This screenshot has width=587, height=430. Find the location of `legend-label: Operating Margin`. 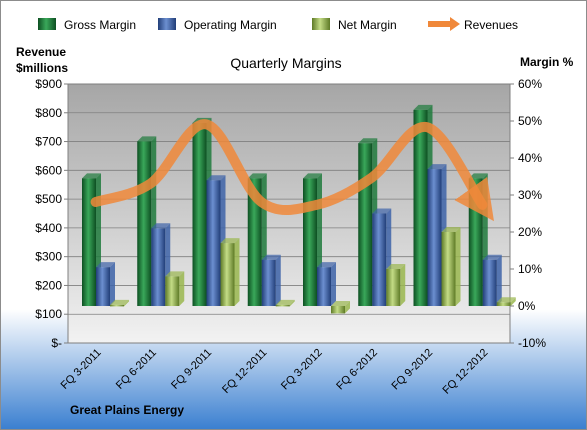

legend-label: Operating Margin is located at coordinates (230, 25).